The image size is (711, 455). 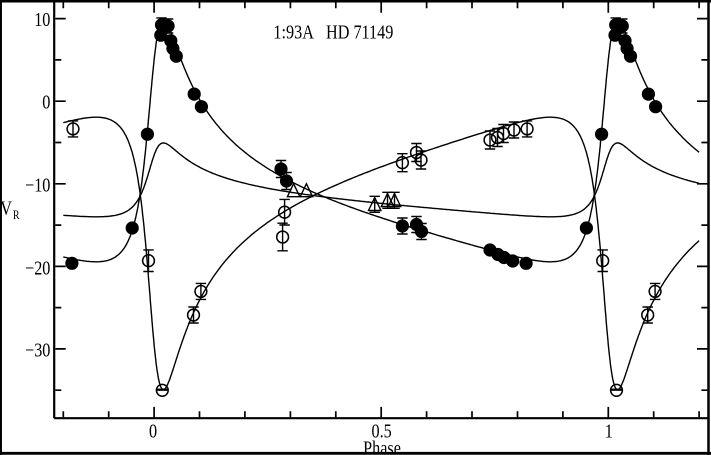 What do you see at coordinates (37, 185) in the screenshot?
I see `svg-text: −10` at bounding box center [37, 185].